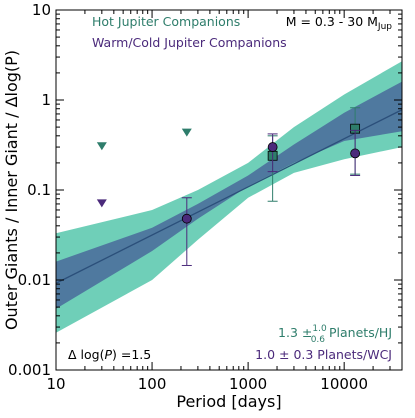  What do you see at coordinates (11, 190) in the screenshot?
I see `y-axis-title: Outer Giants / Inner Giant / Δlog(P)` at bounding box center [11, 190].